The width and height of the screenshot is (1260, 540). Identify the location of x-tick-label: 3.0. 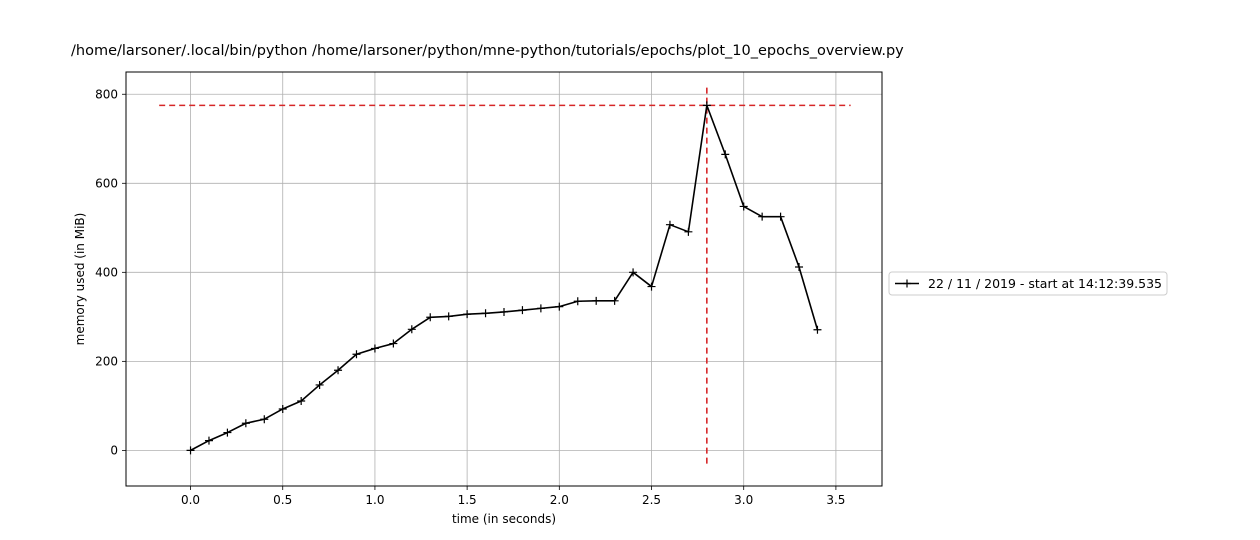
(743, 500).